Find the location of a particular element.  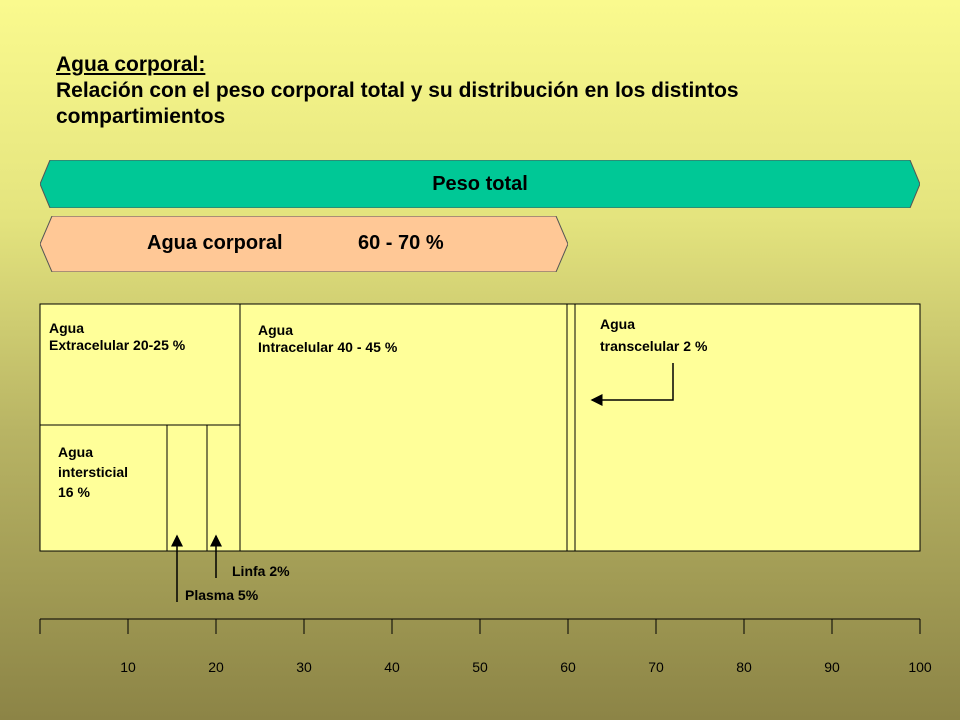

label-intersticial: Agua intersticial 16 % is located at coordinates (93, 472).